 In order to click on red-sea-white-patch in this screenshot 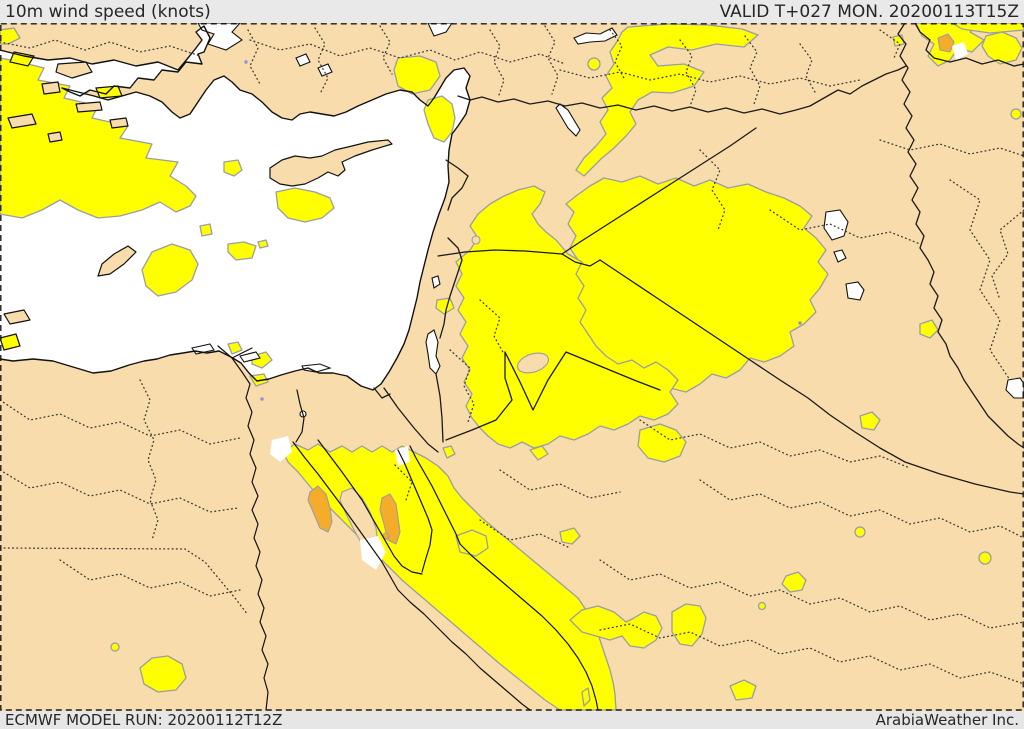, I will do `click(373, 553)`.